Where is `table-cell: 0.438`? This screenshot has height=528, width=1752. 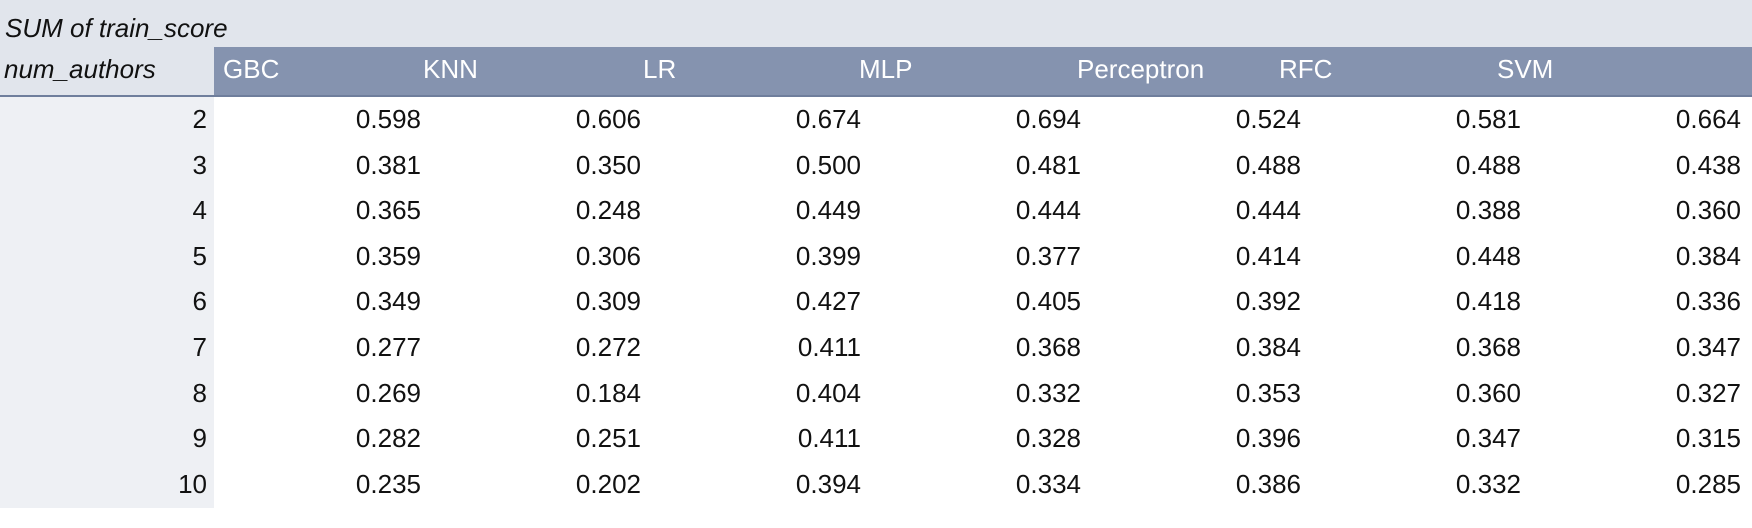
table-cell: 0.438 is located at coordinates (1637, 166).